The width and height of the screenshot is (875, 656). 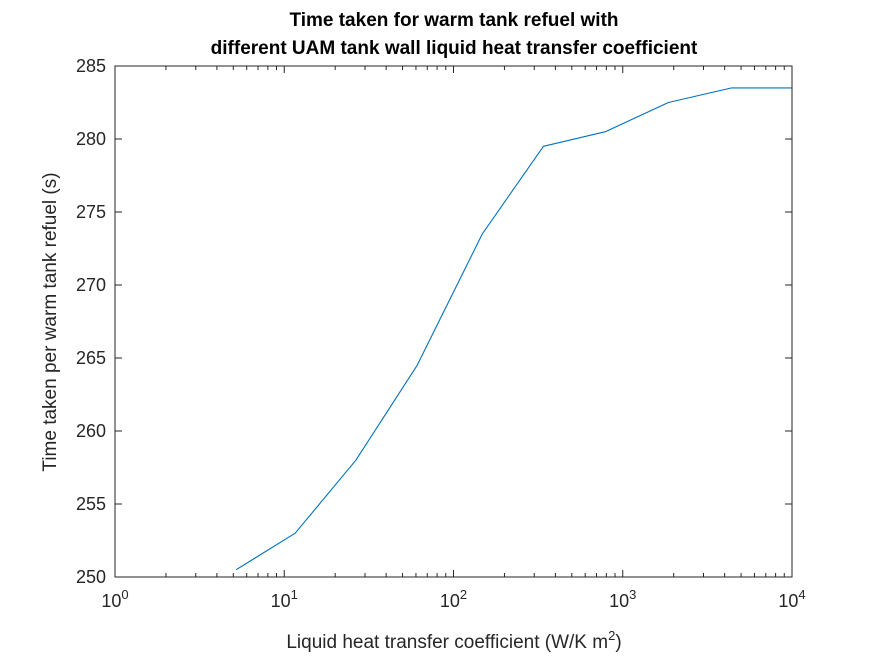 What do you see at coordinates (91, 577) in the screenshot?
I see `y-tick-label: 250` at bounding box center [91, 577].